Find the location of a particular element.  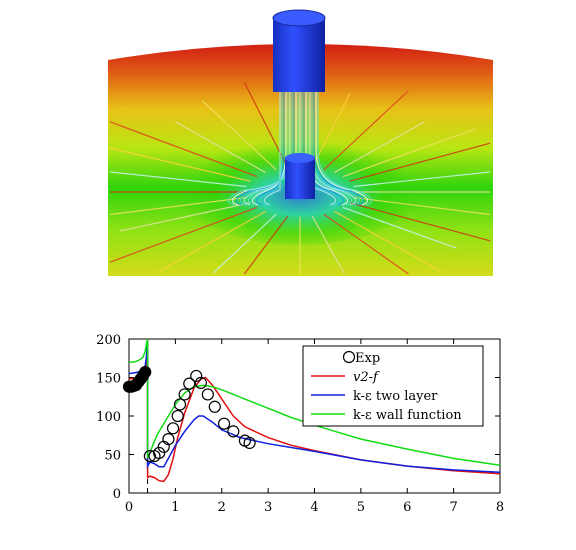

legend-label-2: k-ε two layer is located at coordinates (395, 396).